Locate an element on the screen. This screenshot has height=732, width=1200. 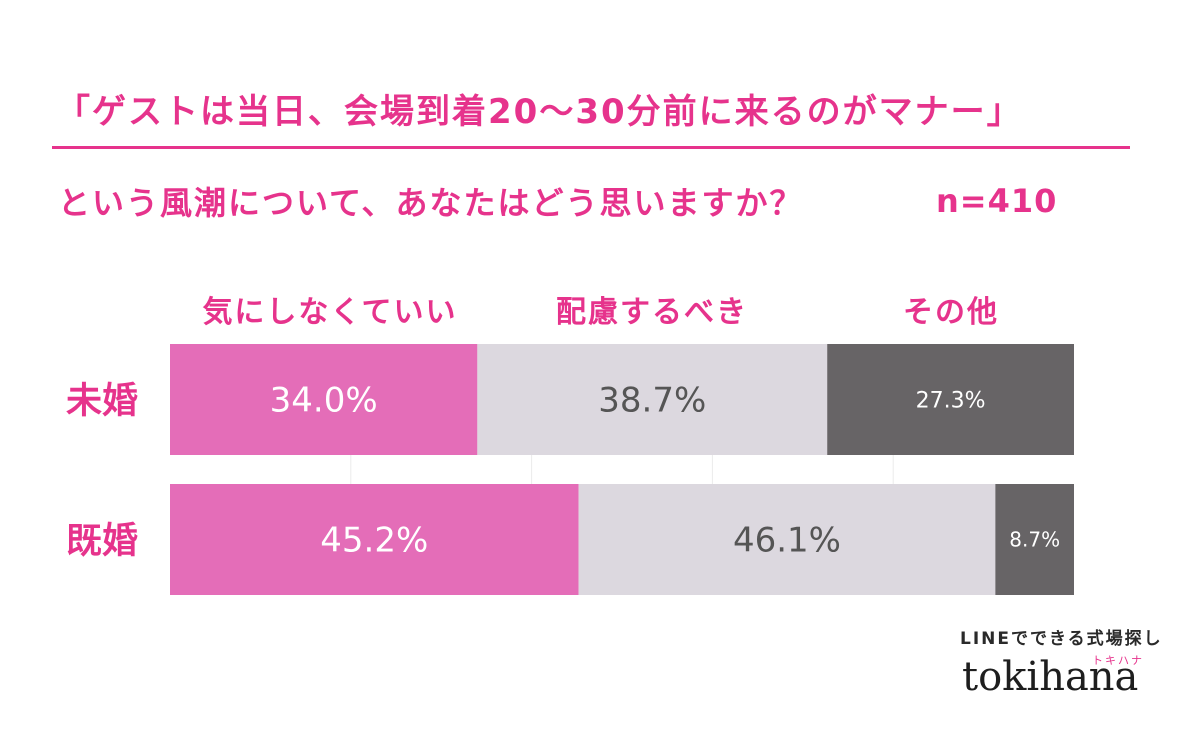
data-label: 38.7% is located at coordinates (652, 401).